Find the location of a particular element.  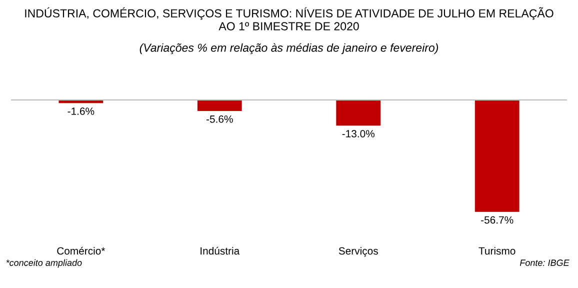

x-tick-label: Indústria is located at coordinates (220, 250).